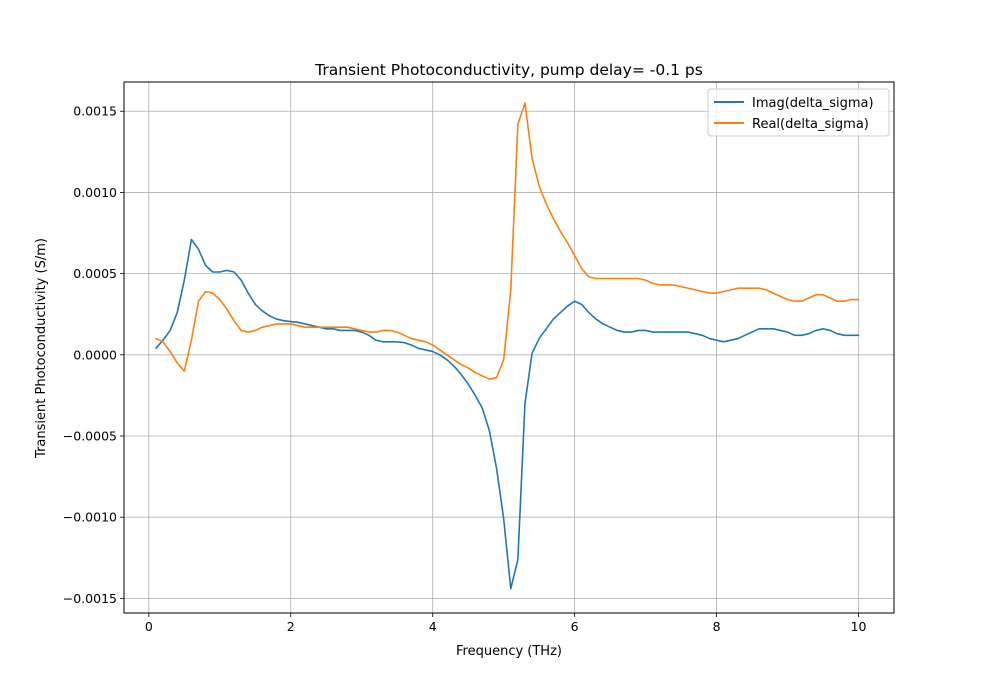 The width and height of the screenshot is (994, 690). I want to click on legend: Imag(delta_sigma) Real(delta_sigma), so click(798, 112).